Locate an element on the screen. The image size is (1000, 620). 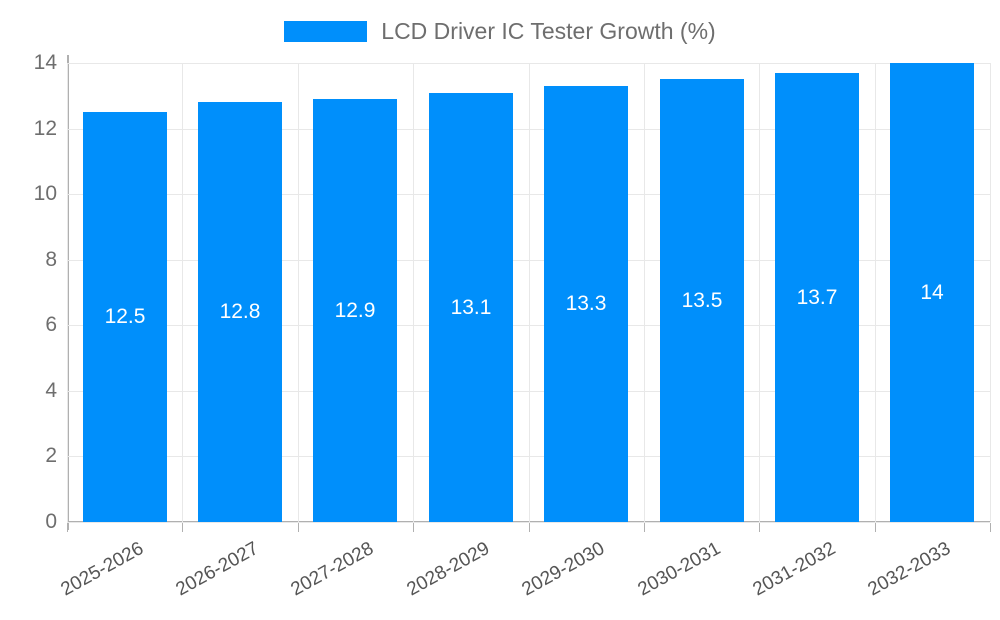
y-axis-tick-label: 8 is located at coordinates (51, 259).